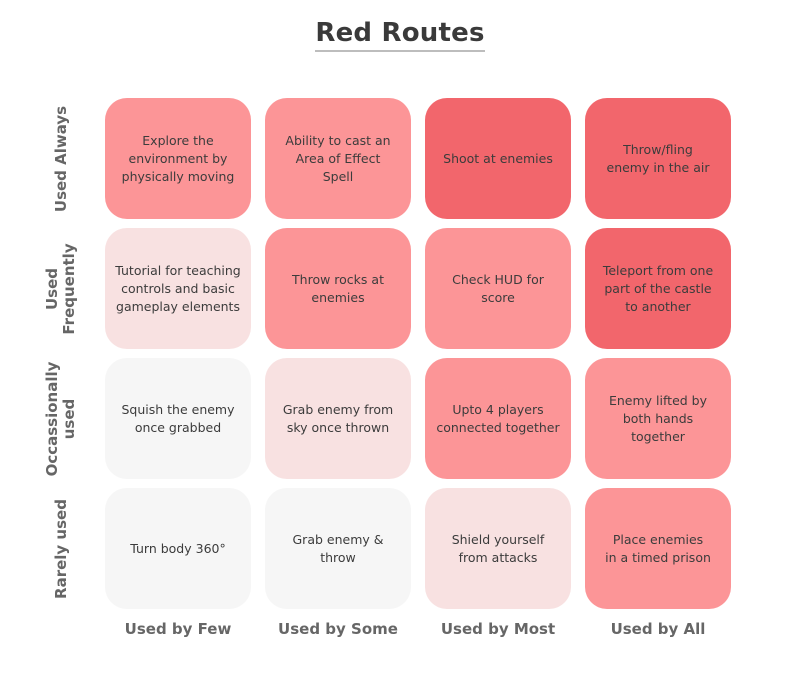 Image resolution: width=800 pixels, height=684 pixels. I want to click on column-label: Used by Some, so click(338, 629).